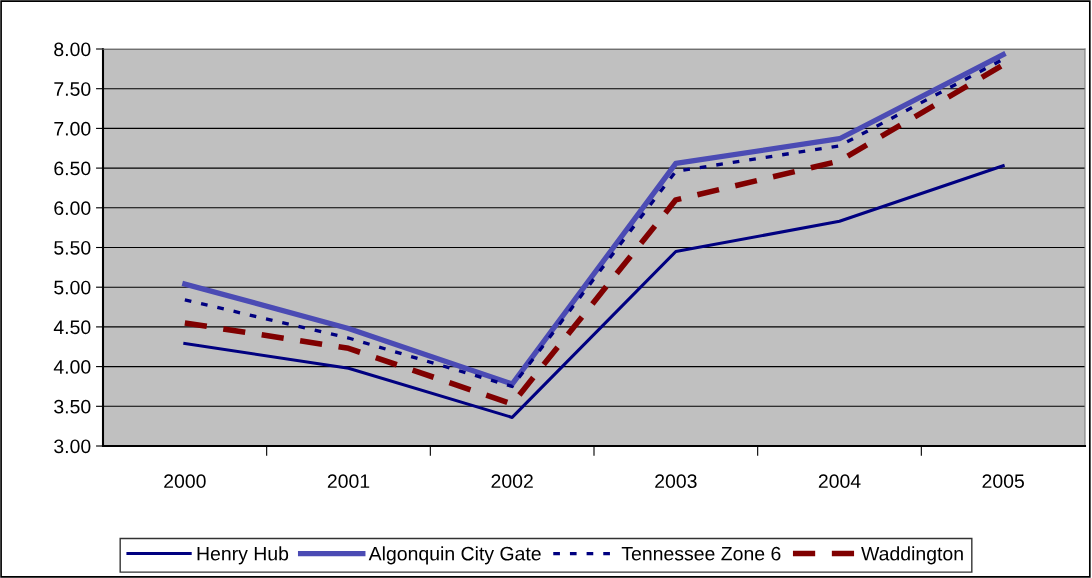  What do you see at coordinates (72, 168) in the screenshot?
I see `y-tick-label: 6.50` at bounding box center [72, 168].